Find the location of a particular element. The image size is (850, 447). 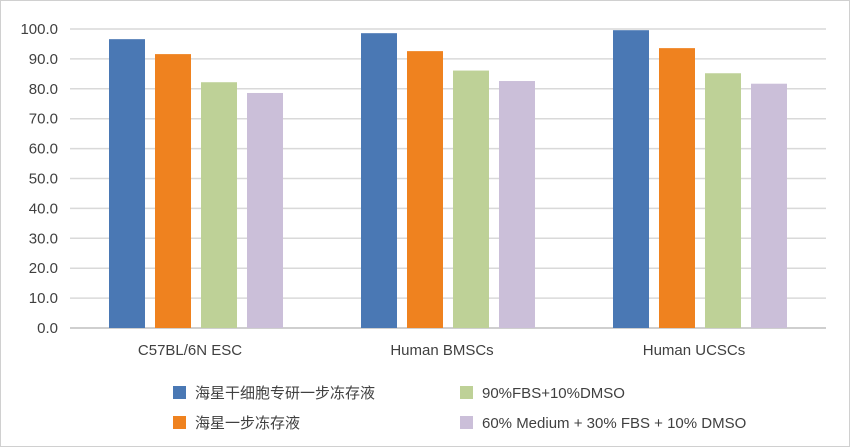

legend-label: 海星干细胞专研一步冻存液 is located at coordinates (285, 393).